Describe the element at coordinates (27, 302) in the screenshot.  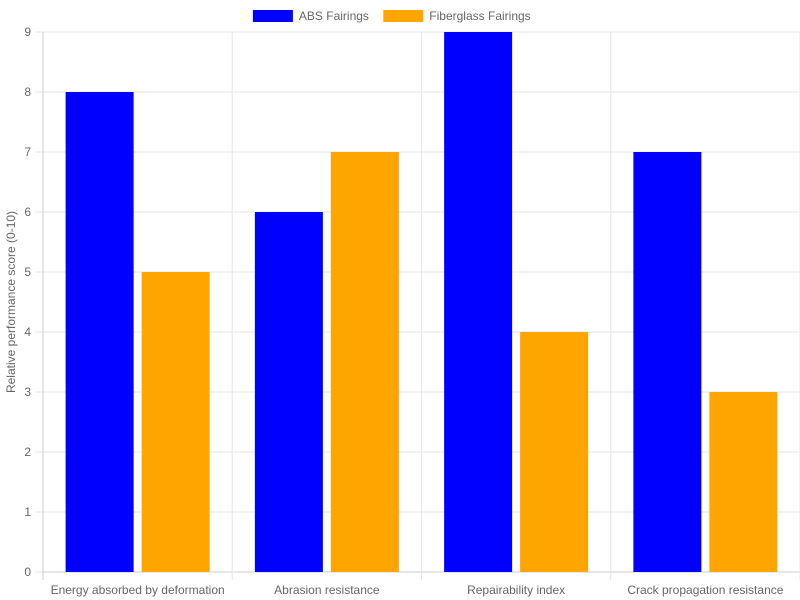
I see `y-tick-labels: 0 1 2 3 4 5 6 7 8 9` at that location.